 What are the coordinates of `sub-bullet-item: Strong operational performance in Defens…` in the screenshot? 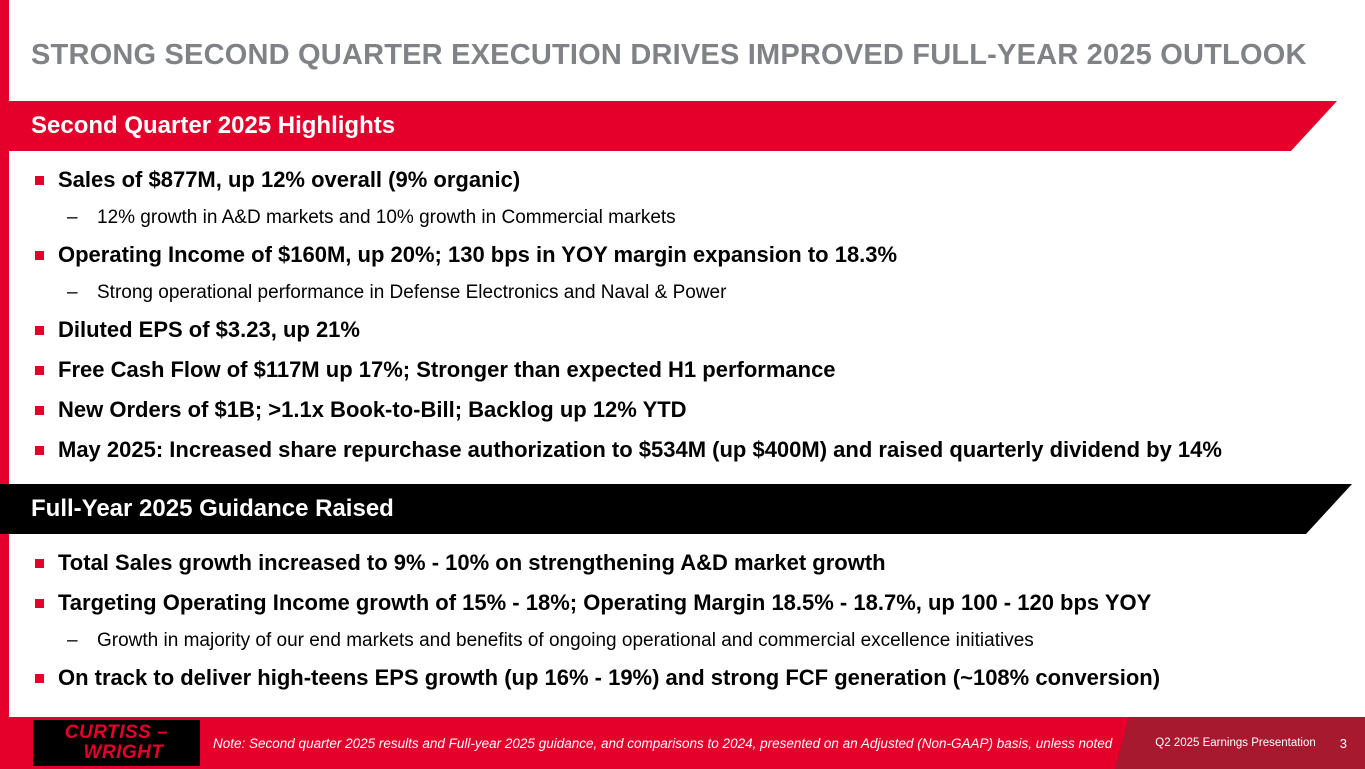 It's located at (693, 292).